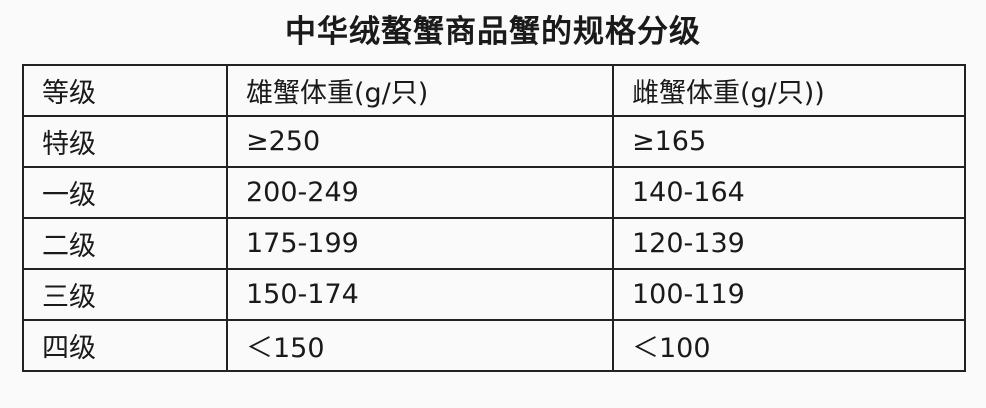 This screenshot has width=986, height=408. Describe the element at coordinates (789, 294) in the screenshot. I see `female-weight-cell: 100-119` at that location.